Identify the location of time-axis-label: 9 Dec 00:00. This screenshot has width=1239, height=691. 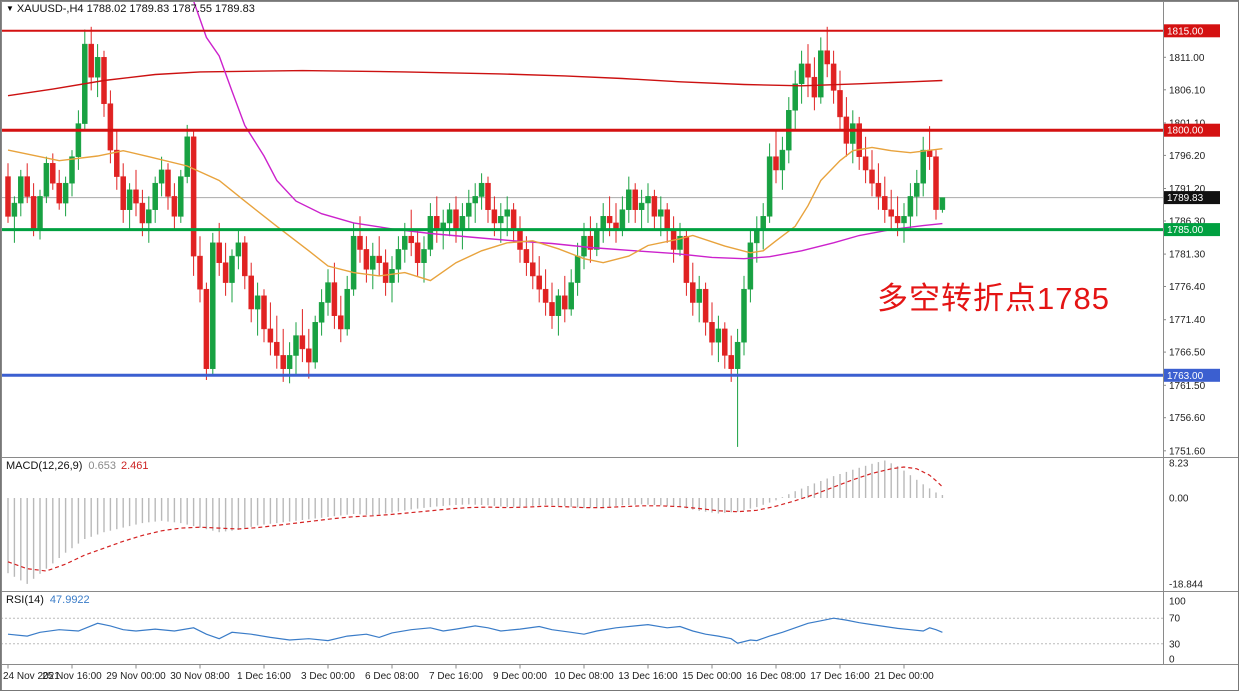
(520, 676).